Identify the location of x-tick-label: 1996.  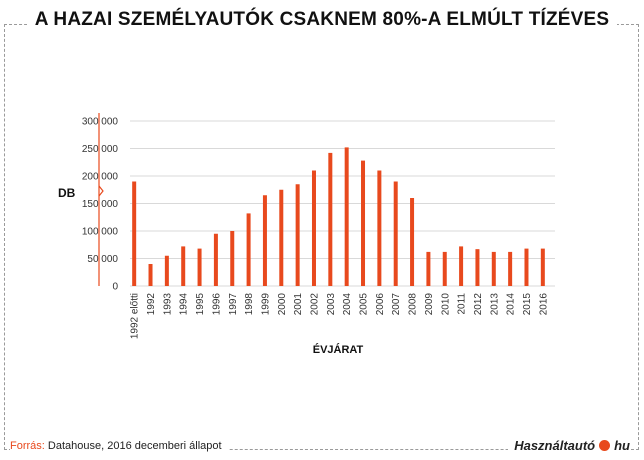
(216, 304).